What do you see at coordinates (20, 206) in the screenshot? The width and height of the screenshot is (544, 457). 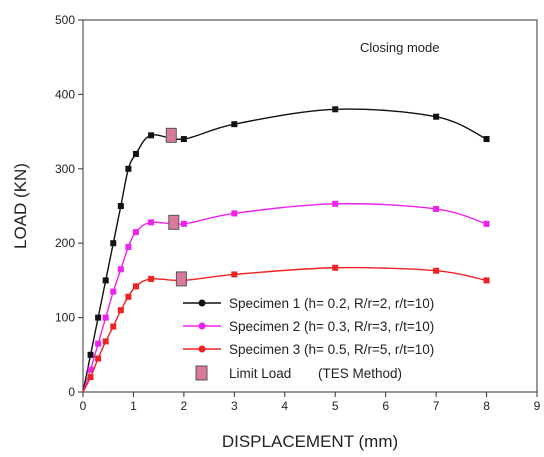 I see `y-axis-label: LOAD (KN)` at bounding box center [20, 206].